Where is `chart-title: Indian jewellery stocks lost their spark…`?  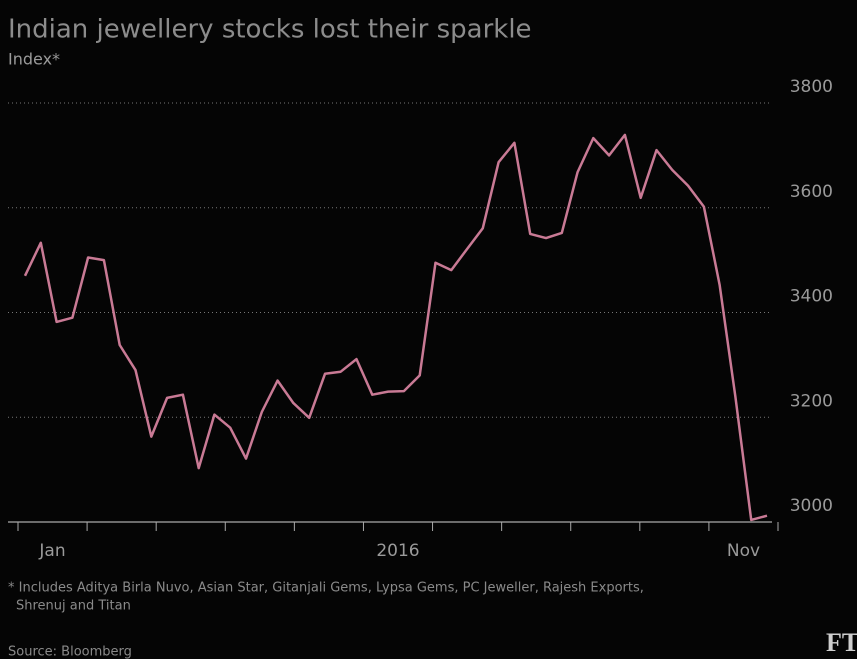 chart-title: Indian jewellery stocks lost their spark… is located at coordinates (270, 30).